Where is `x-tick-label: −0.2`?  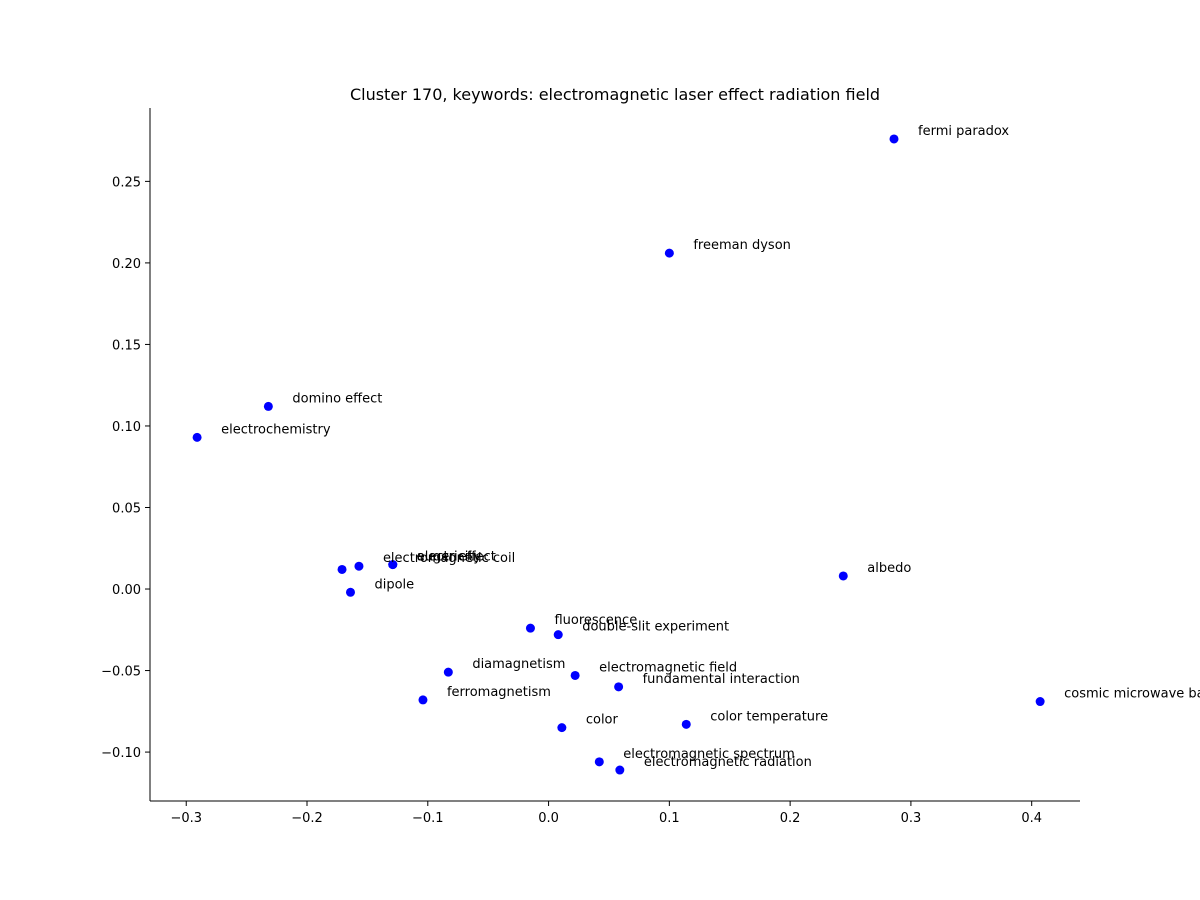
x-tick-label: −0.2 is located at coordinates (307, 818).